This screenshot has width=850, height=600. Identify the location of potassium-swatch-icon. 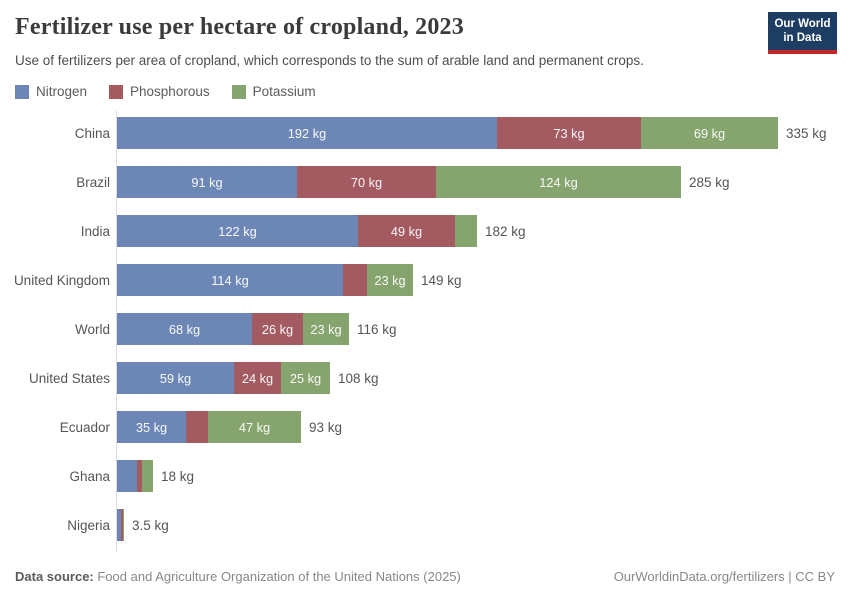
(238, 91).